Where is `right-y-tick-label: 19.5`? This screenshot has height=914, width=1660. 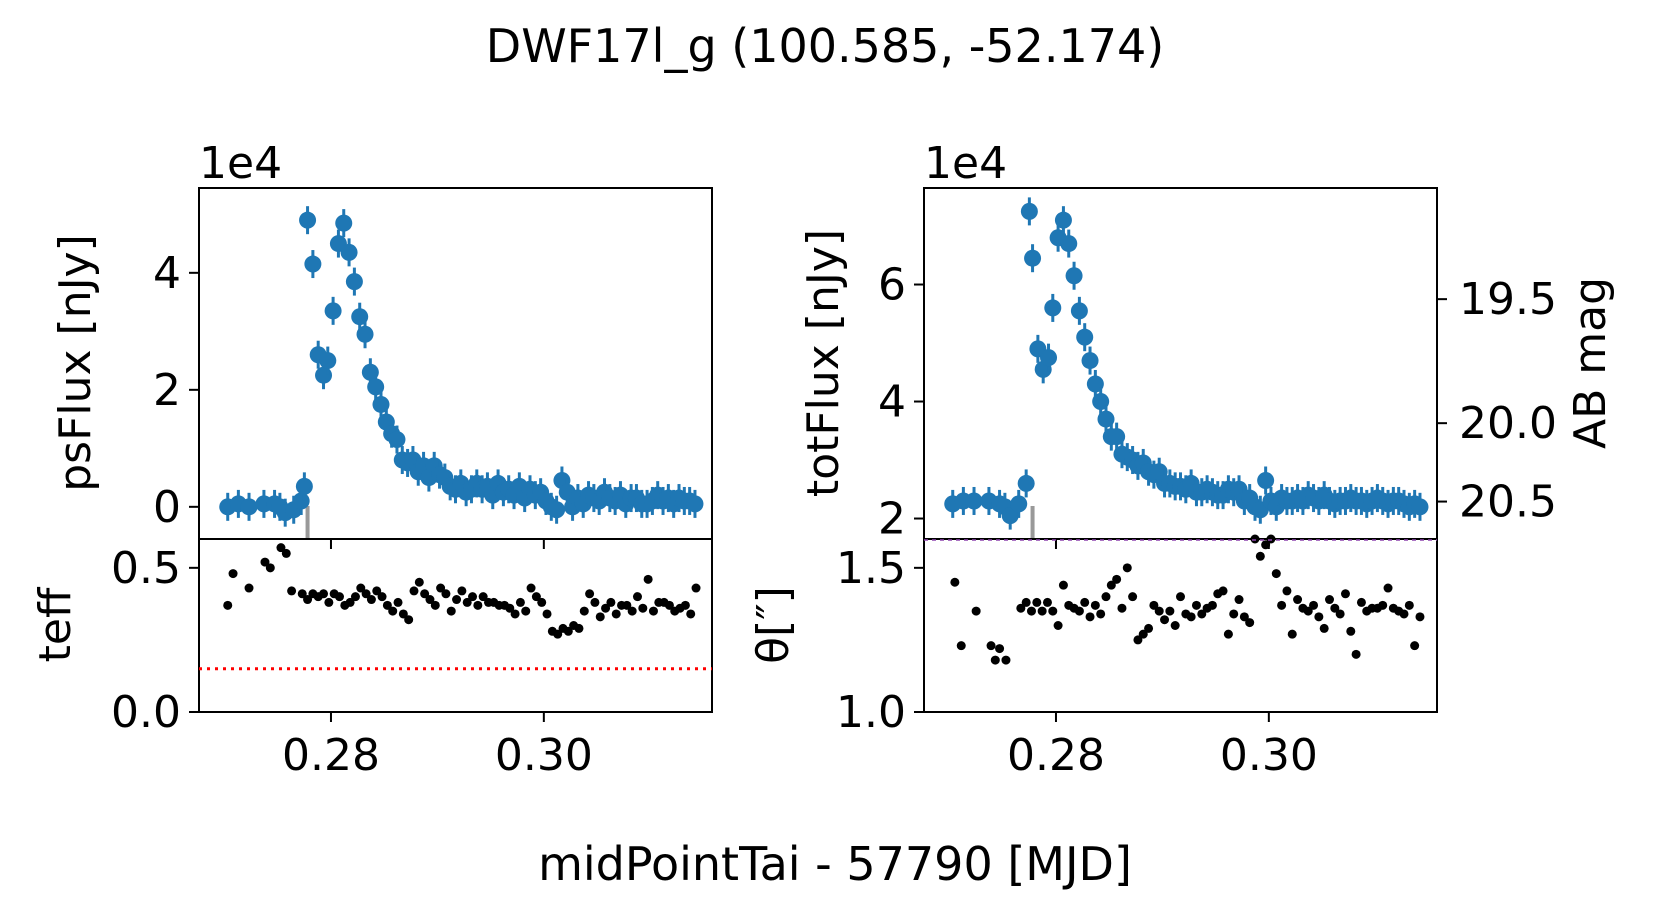
right-y-tick-label: 19.5 is located at coordinates (1508, 299).